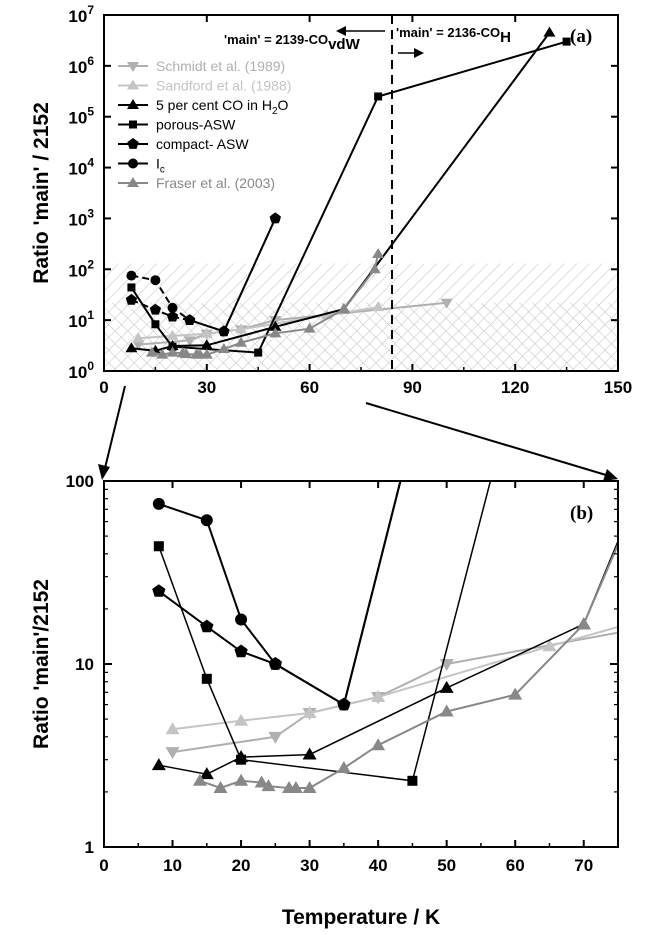 The height and width of the screenshot is (935, 665). Describe the element at coordinates (220, 66) in the screenshot. I see `legend-label: Schmidt et al. (1989)` at that location.